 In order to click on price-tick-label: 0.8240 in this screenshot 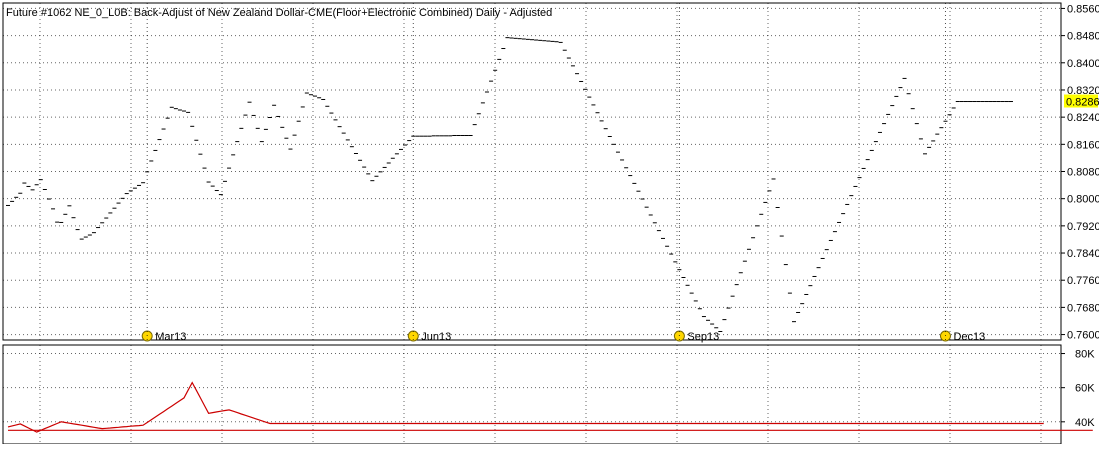, I will do `click(1083, 118)`.